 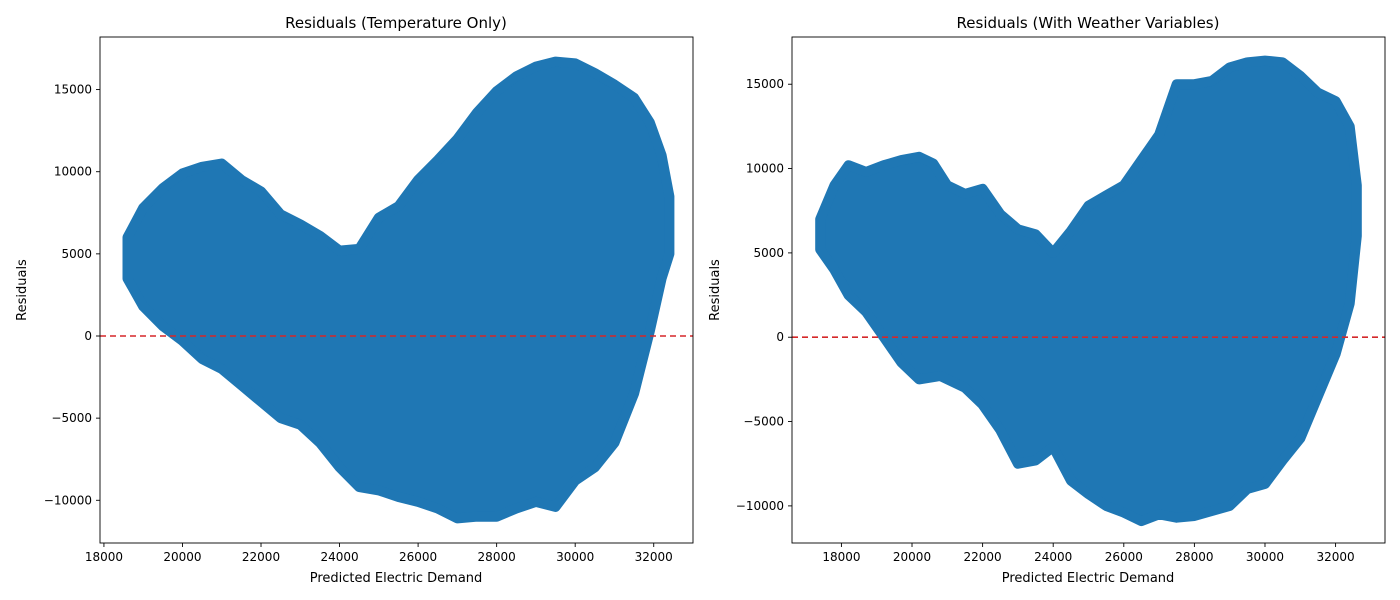 I want to click on right-y-tick-label: 10000, so click(x=765, y=169).